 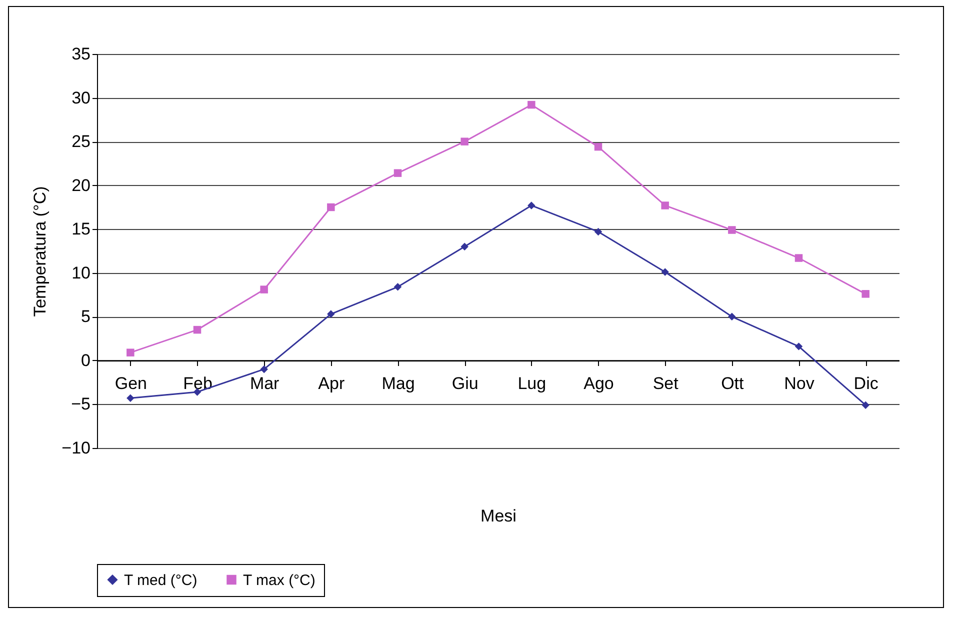 I want to click on y-tick-label: 20, so click(x=81, y=185).